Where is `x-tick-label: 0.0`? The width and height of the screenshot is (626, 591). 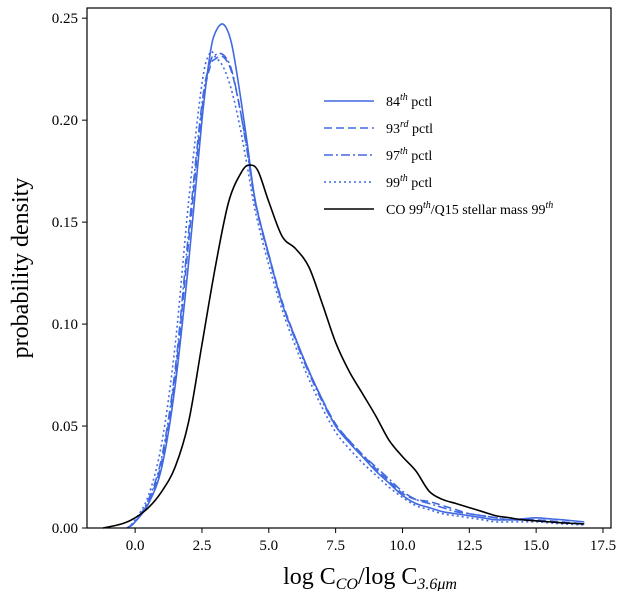
x-tick-label: 0.0 is located at coordinates (135, 546).